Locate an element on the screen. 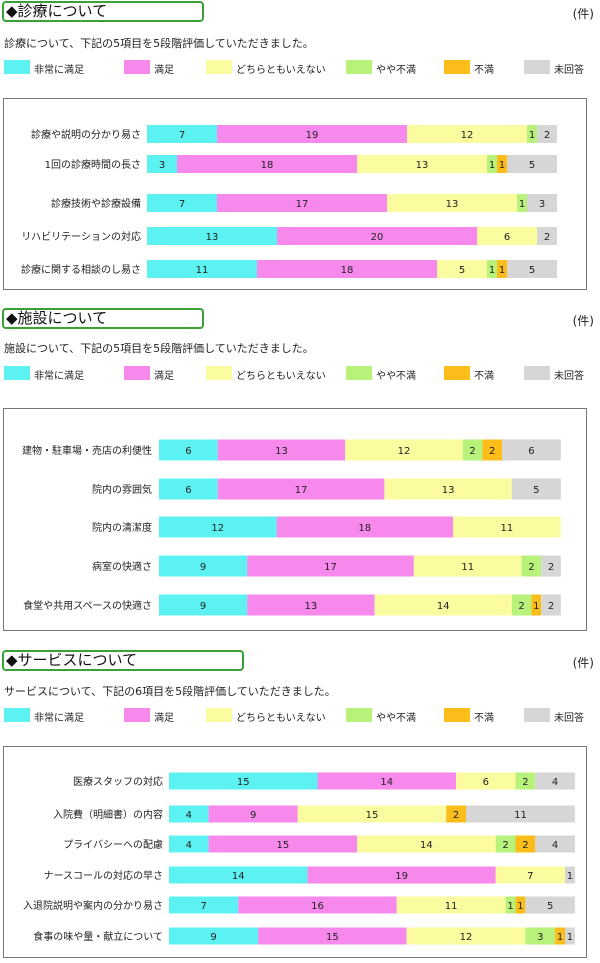 The width and height of the screenshot is (600, 963). category-label: 院内の清潔度 is located at coordinates (122, 527).